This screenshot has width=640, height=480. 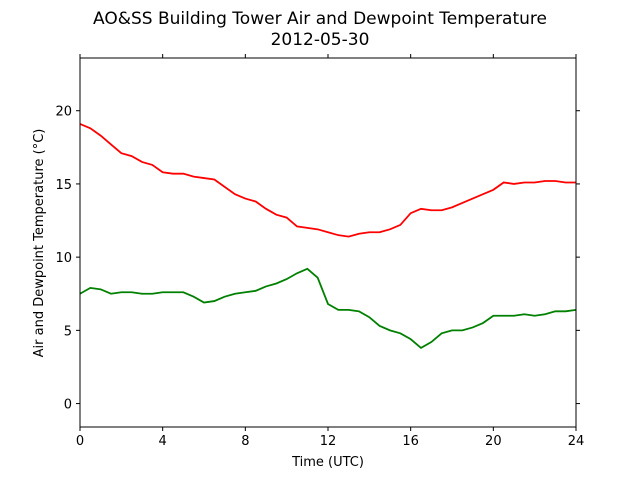 I want to click on x-tick-label: 16, so click(x=410, y=441).